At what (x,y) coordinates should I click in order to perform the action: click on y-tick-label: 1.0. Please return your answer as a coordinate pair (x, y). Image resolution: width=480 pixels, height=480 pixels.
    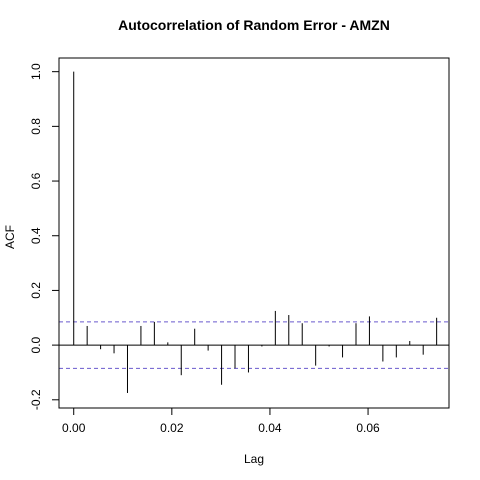
    Looking at the image, I should click on (36, 71).